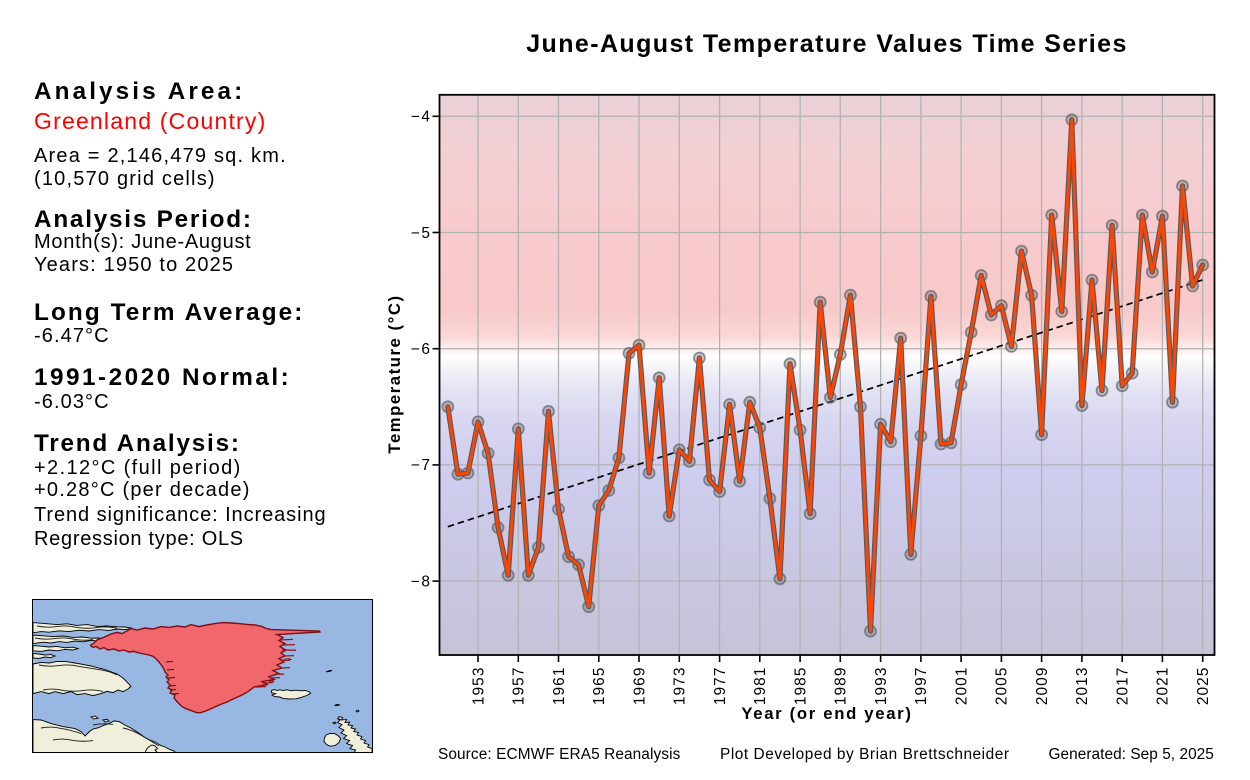 Image resolution: width=1250 pixels, height=780 pixels. What do you see at coordinates (961, 686) in the screenshot?
I see `svg-text: 2001` at bounding box center [961, 686].